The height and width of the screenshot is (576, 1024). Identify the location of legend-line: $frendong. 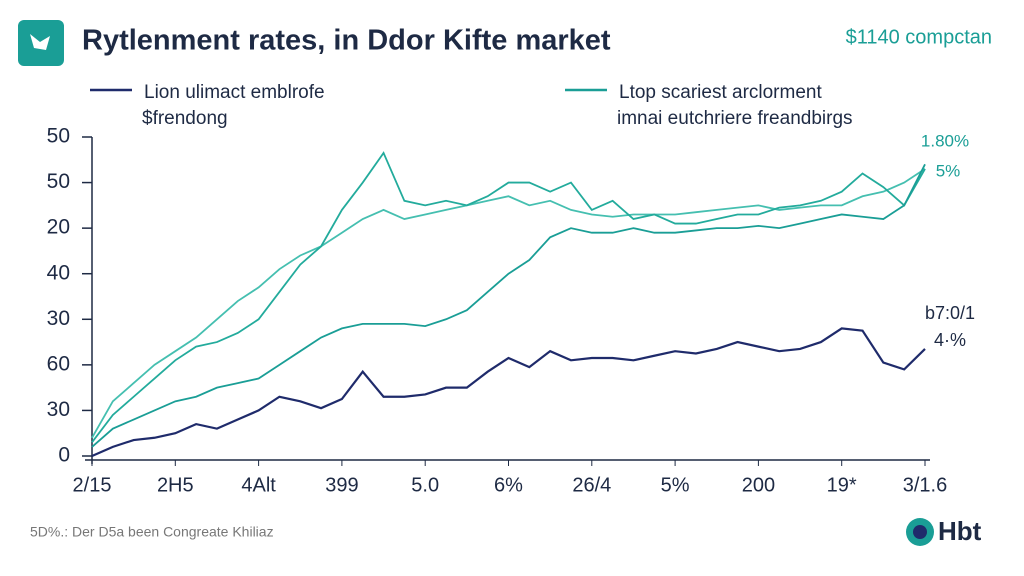
(185, 118).